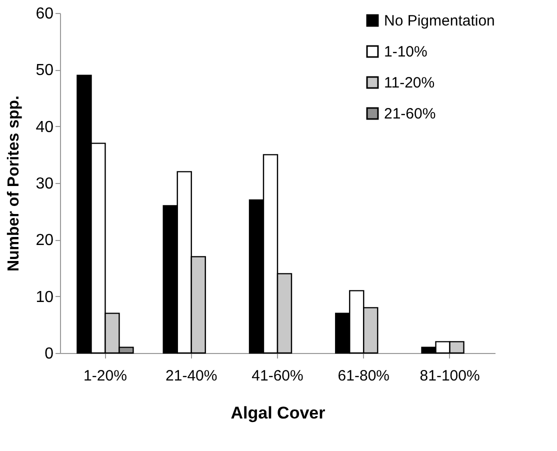 The width and height of the screenshot is (557, 451). Describe the element at coordinates (410, 114) in the screenshot. I see `legend-label: 21-60%` at that location.